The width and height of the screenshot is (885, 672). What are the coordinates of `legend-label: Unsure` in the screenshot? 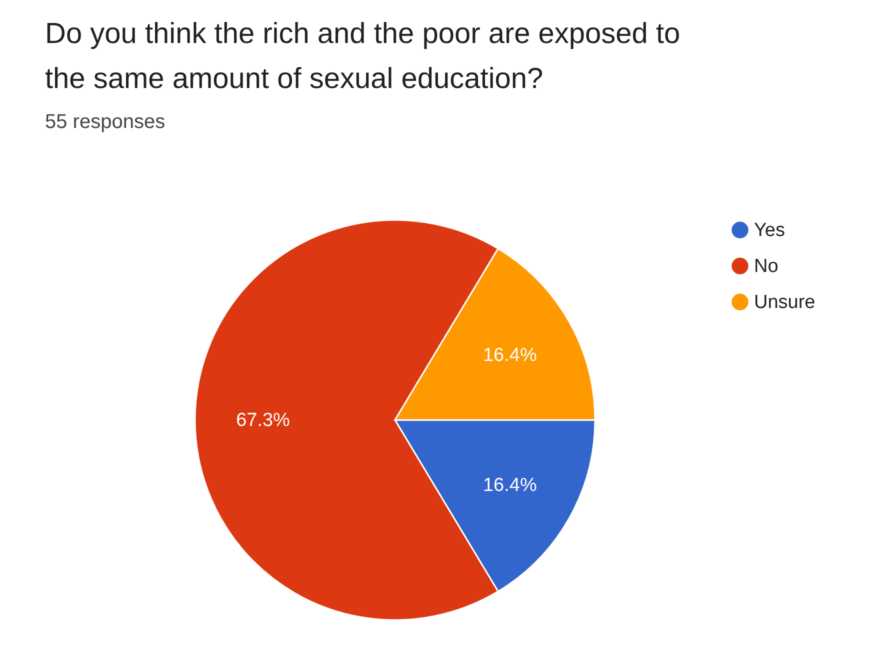 It's located at (785, 302).